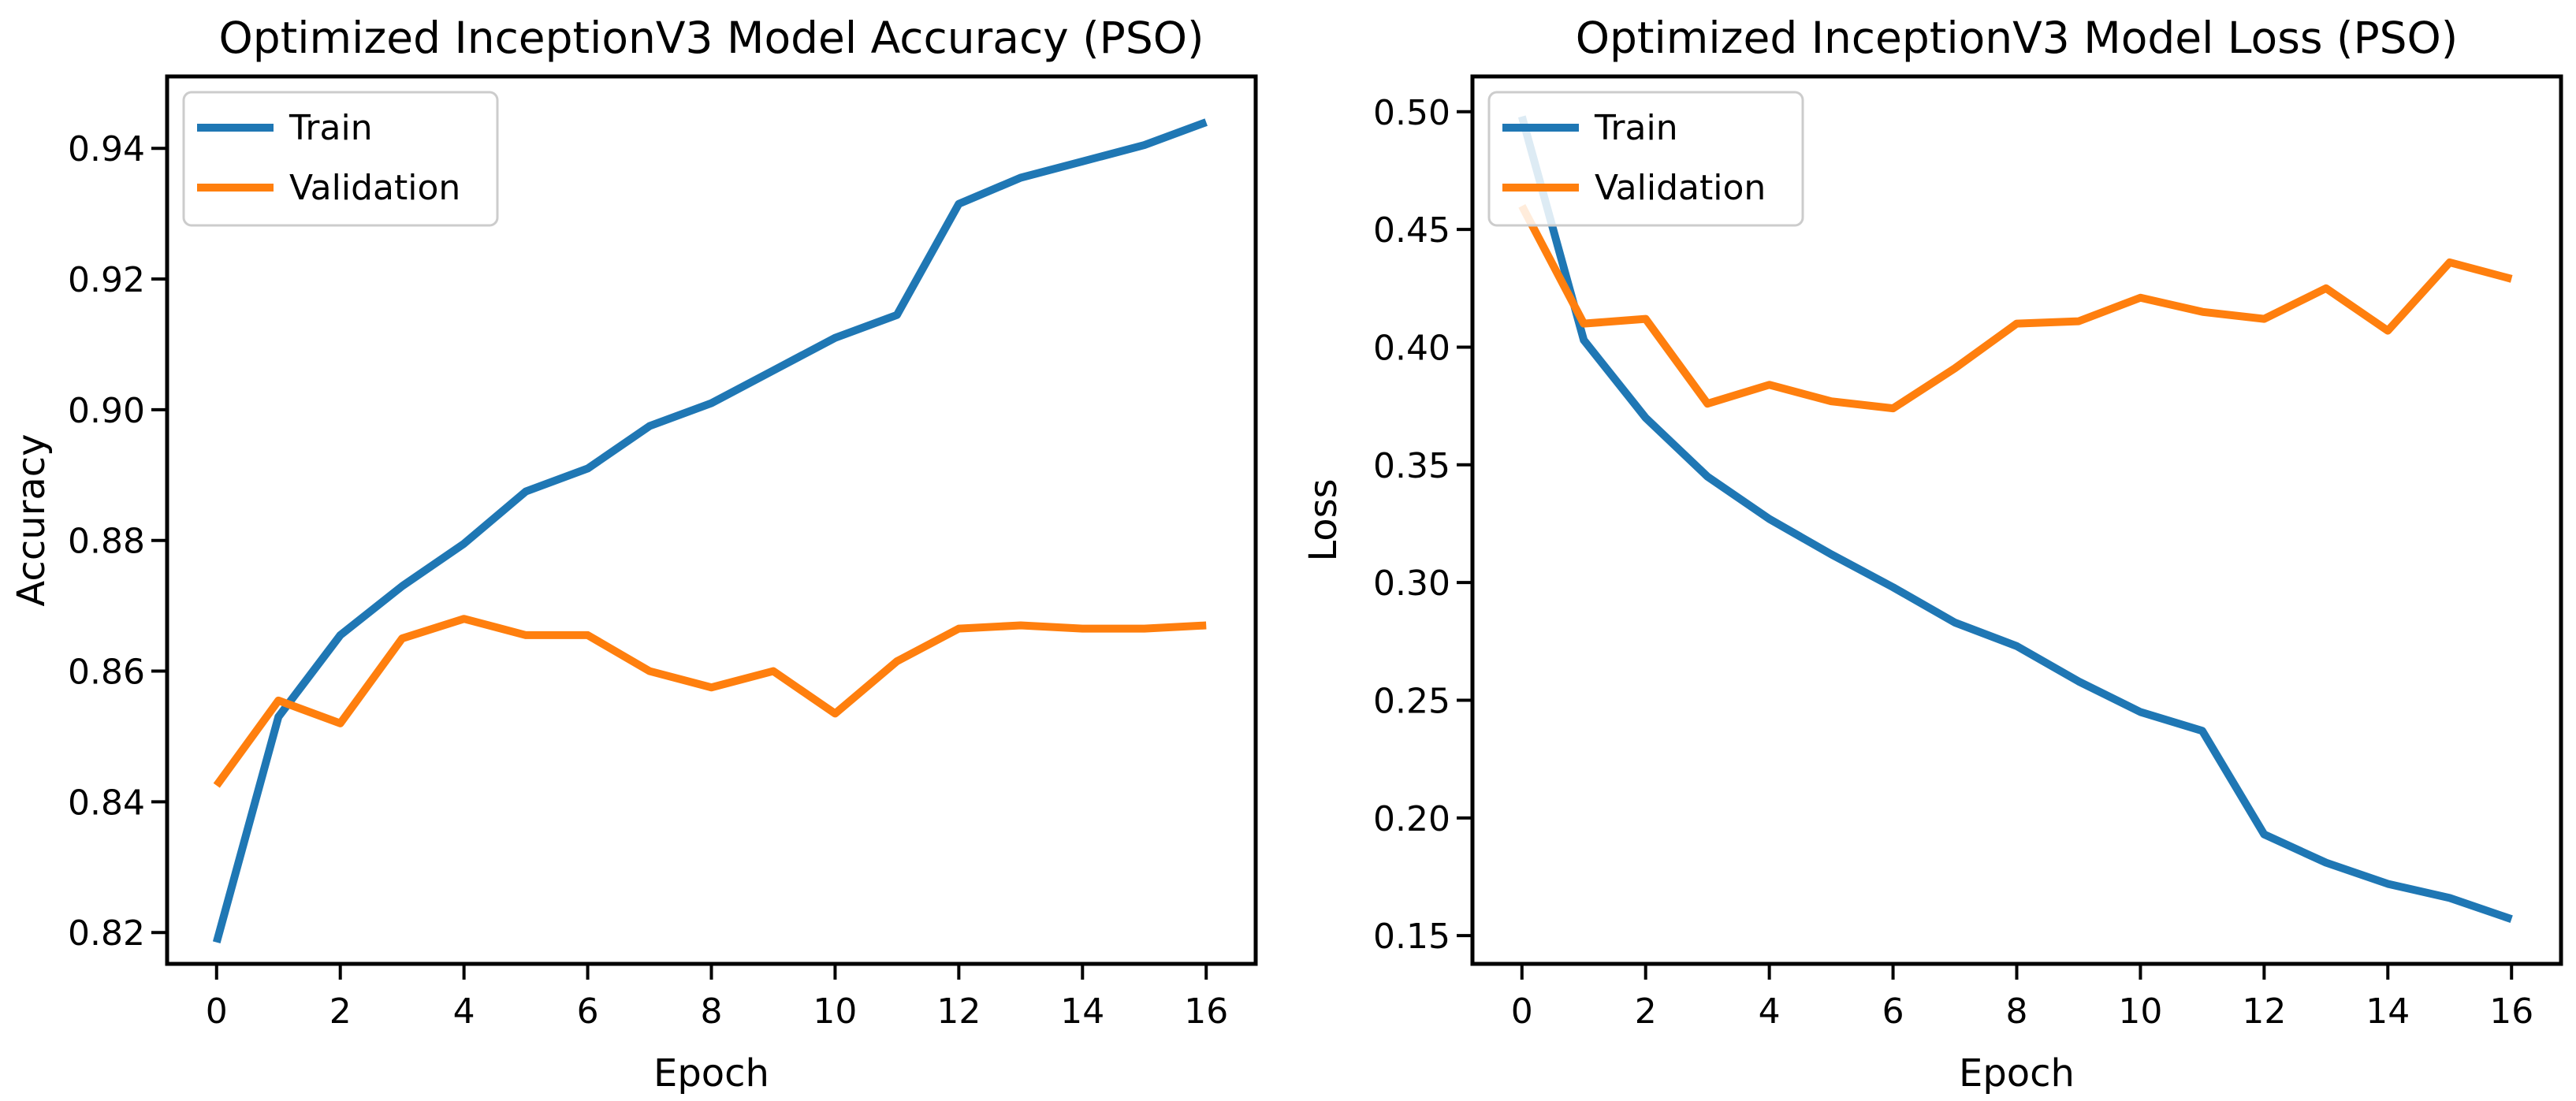 The width and height of the screenshot is (2576, 1101). What do you see at coordinates (106, 280) in the screenshot?
I see `y-tick-label: 0.92` at bounding box center [106, 280].